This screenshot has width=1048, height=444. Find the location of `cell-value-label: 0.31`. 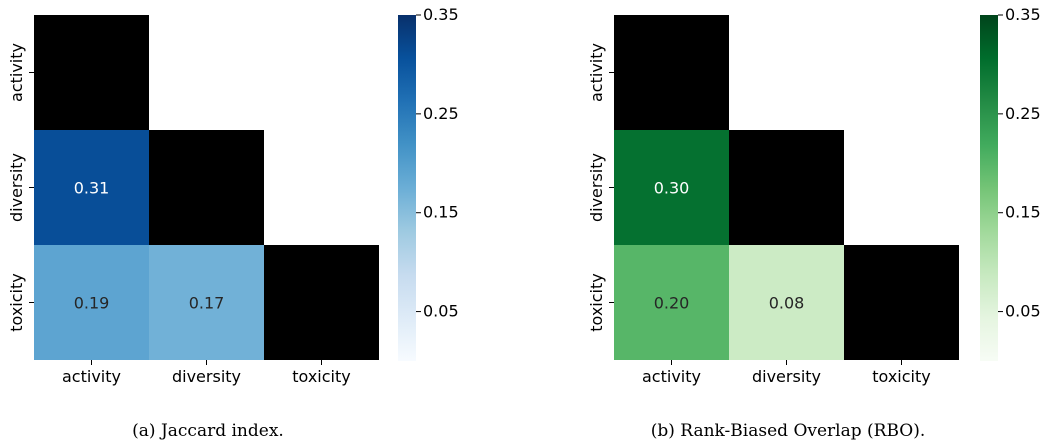

cell-value-label: 0.31 is located at coordinates (92, 188).